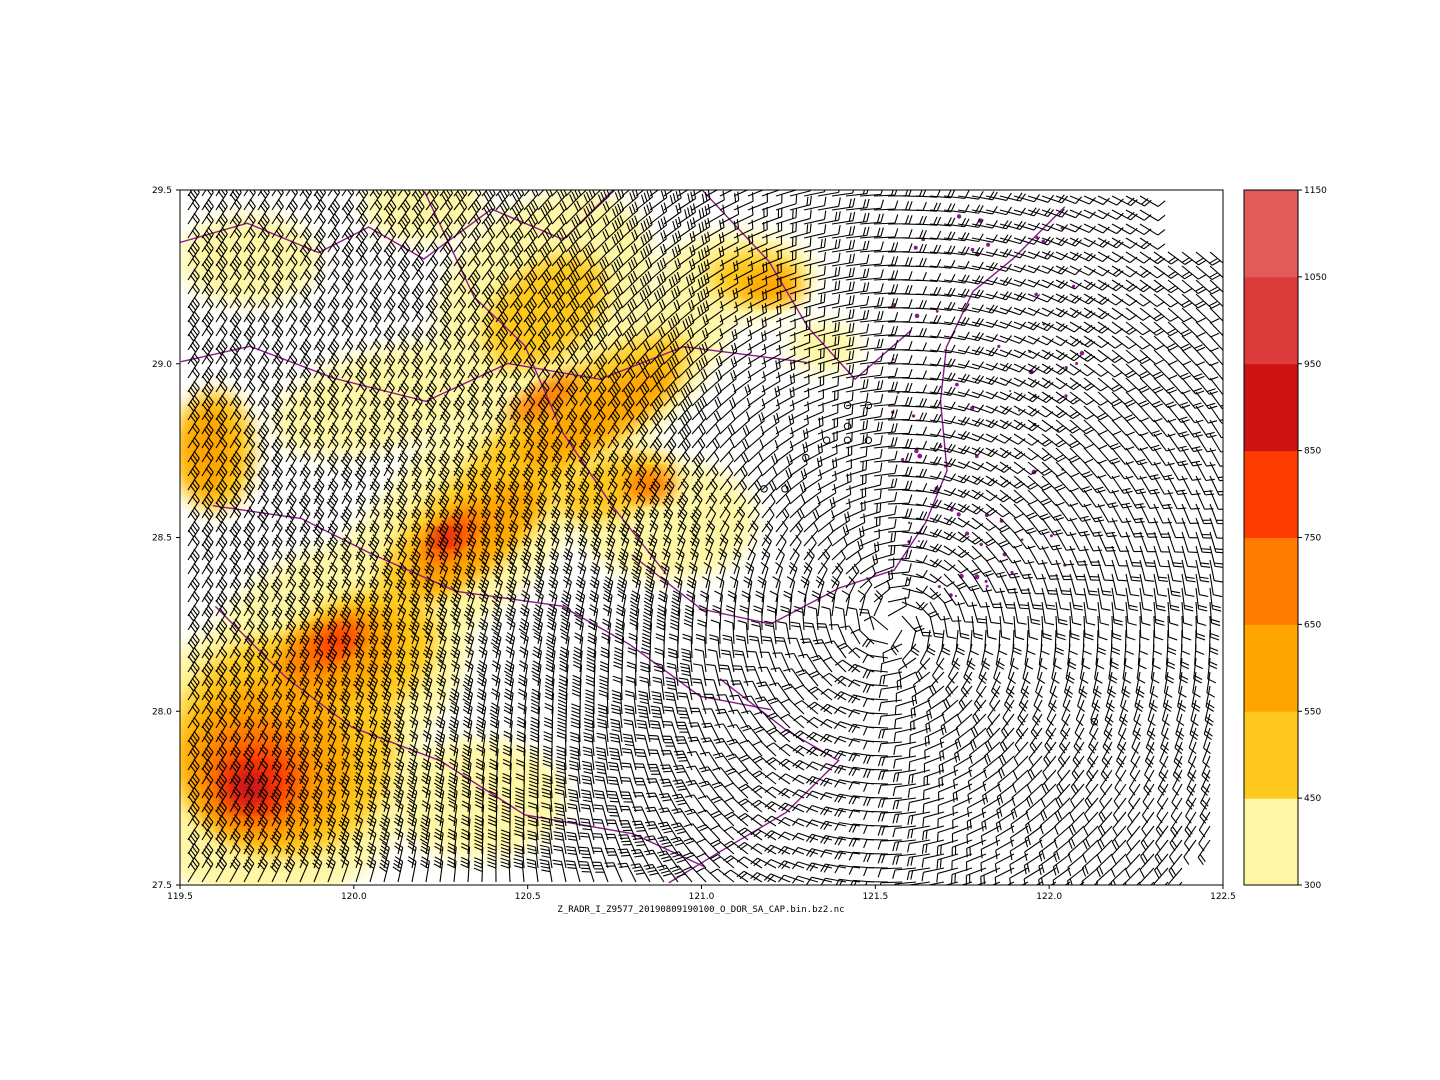  What do you see at coordinates (166, 538) in the screenshot?
I see `y-axis: 29.5 29.0 28.5 28.0 27.5` at bounding box center [166, 538].